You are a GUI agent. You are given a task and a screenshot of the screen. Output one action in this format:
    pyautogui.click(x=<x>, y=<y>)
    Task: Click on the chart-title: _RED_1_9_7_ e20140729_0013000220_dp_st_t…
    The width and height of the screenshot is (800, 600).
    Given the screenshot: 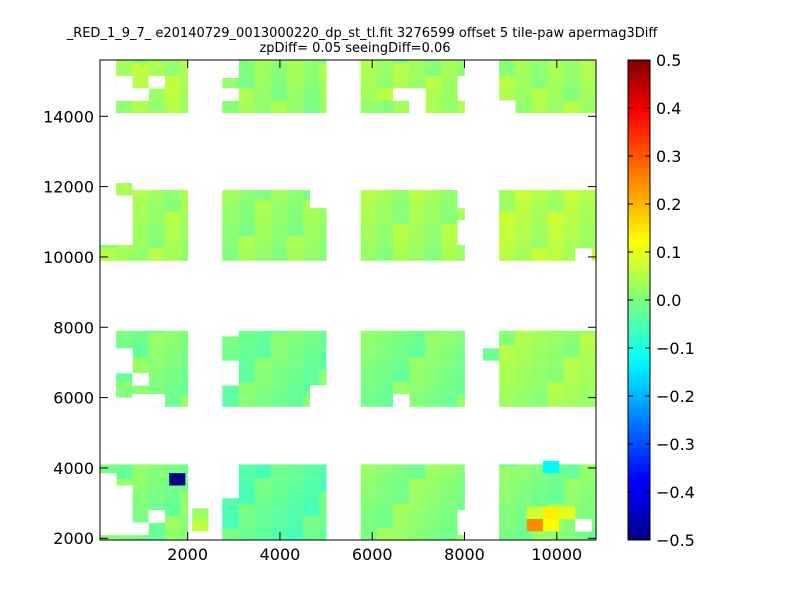 What is the action you would take?
    pyautogui.click(x=362, y=33)
    